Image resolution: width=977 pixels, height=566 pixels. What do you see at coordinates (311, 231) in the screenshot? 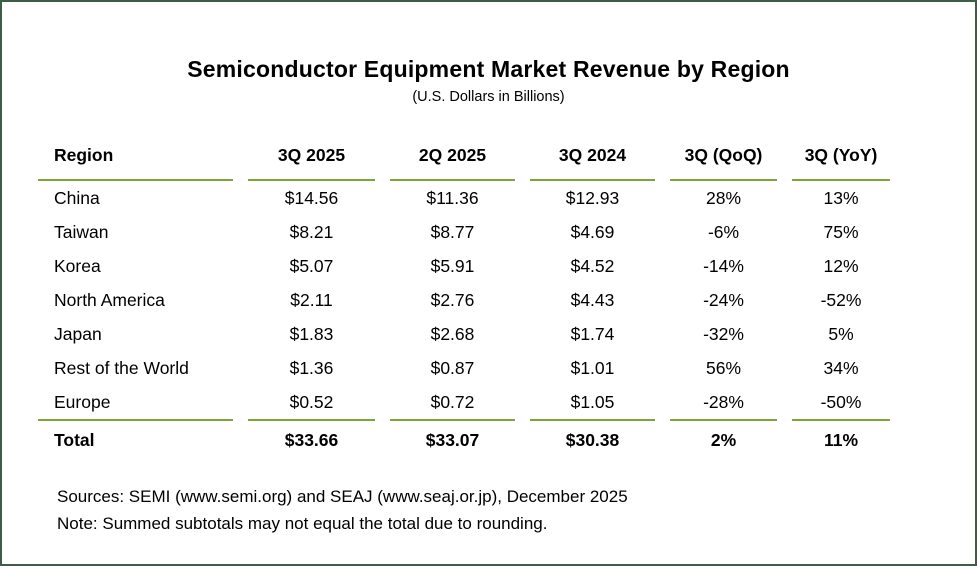
I see `value-cell: $8.21` at bounding box center [311, 231].